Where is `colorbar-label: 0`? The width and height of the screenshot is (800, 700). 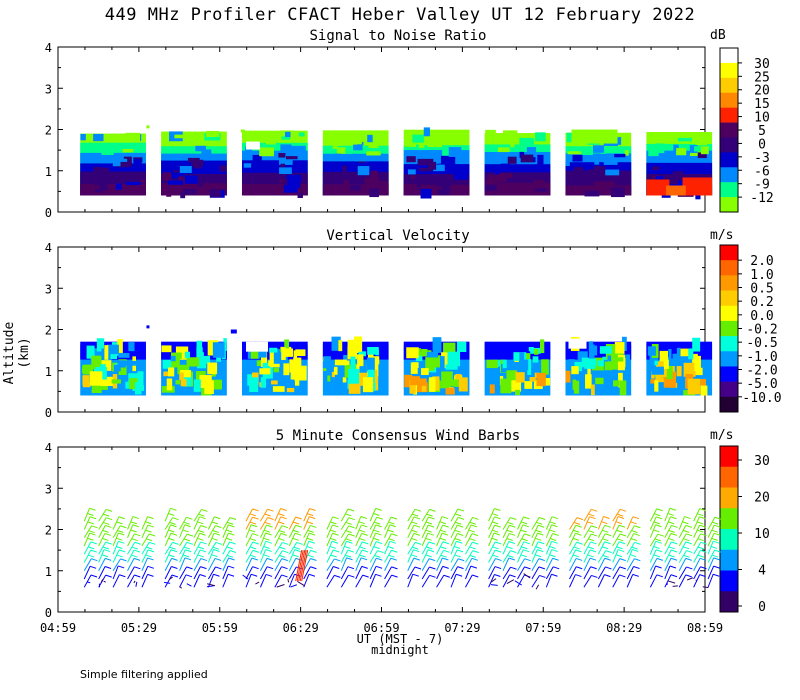 colorbar-label: 0 is located at coordinates (762, 144).